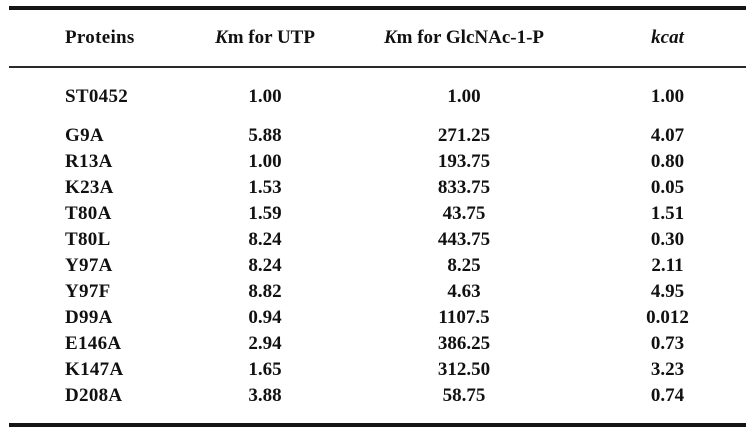 Image resolution: width=755 pixels, height=436 pixels. What do you see at coordinates (265, 395) in the screenshot?
I see `km-utp-cell: 3.88` at bounding box center [265, 395].